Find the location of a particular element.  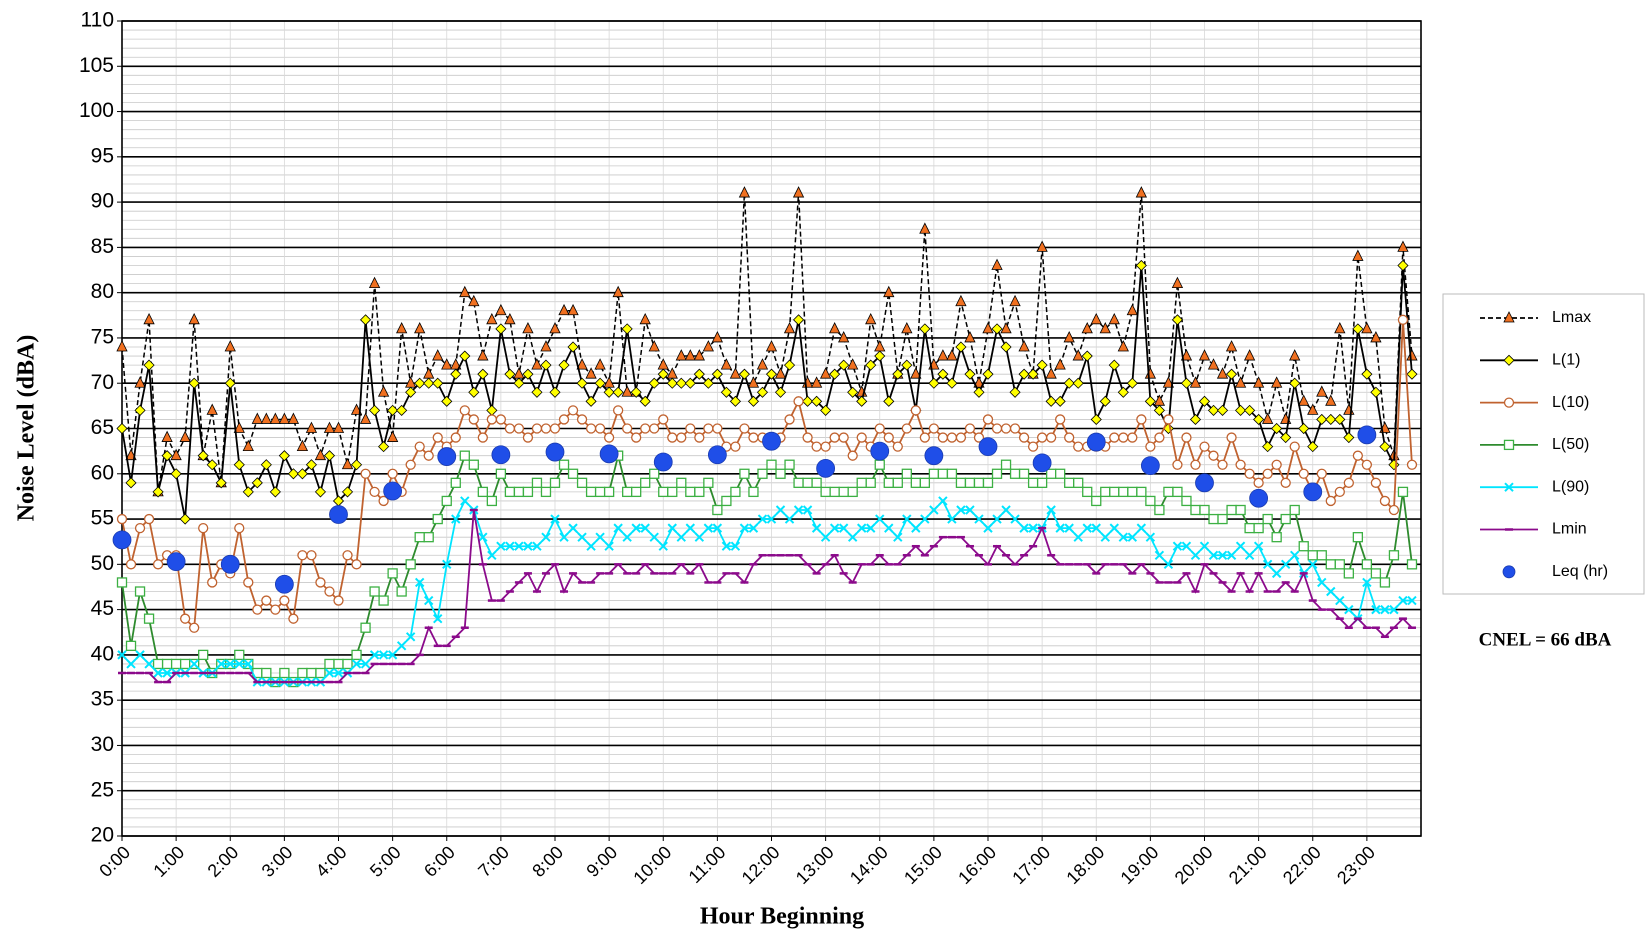

legend-label: Lmin is located at coordinates (1569, 529).